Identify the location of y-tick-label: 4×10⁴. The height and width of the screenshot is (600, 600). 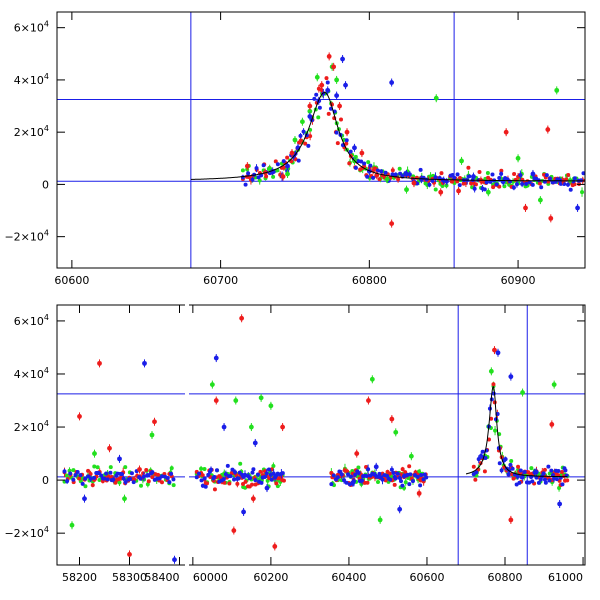
(31, 79).